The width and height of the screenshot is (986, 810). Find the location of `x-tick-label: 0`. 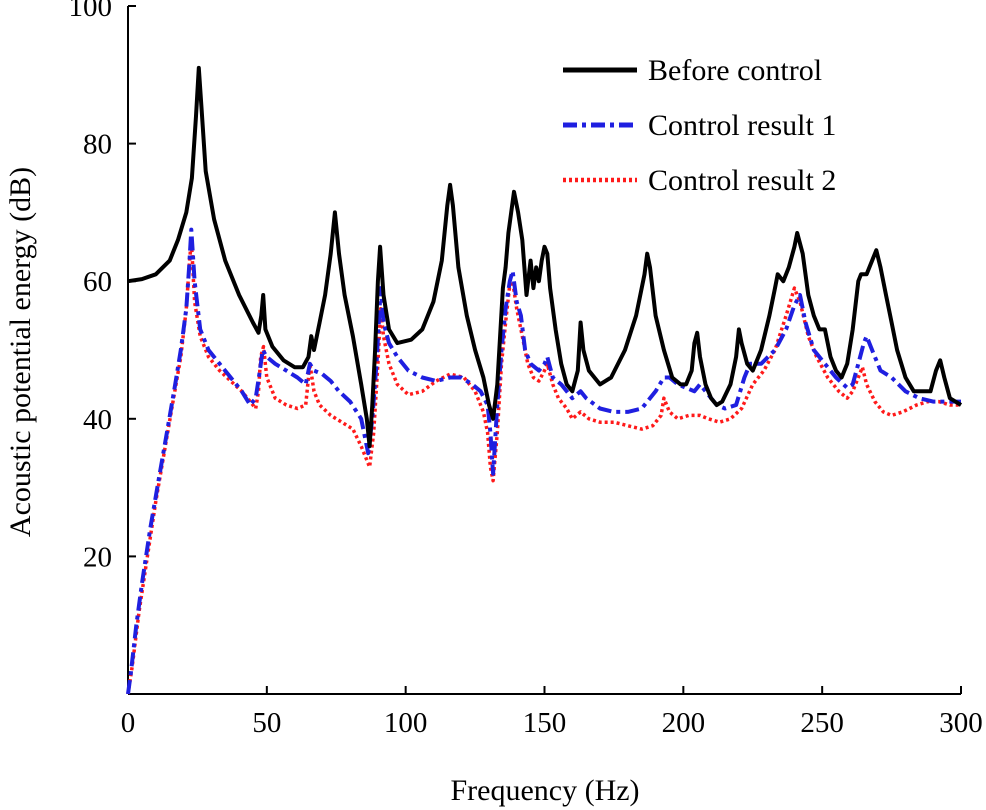

x-tick-label: 0 is located at coordinates (128, 723).